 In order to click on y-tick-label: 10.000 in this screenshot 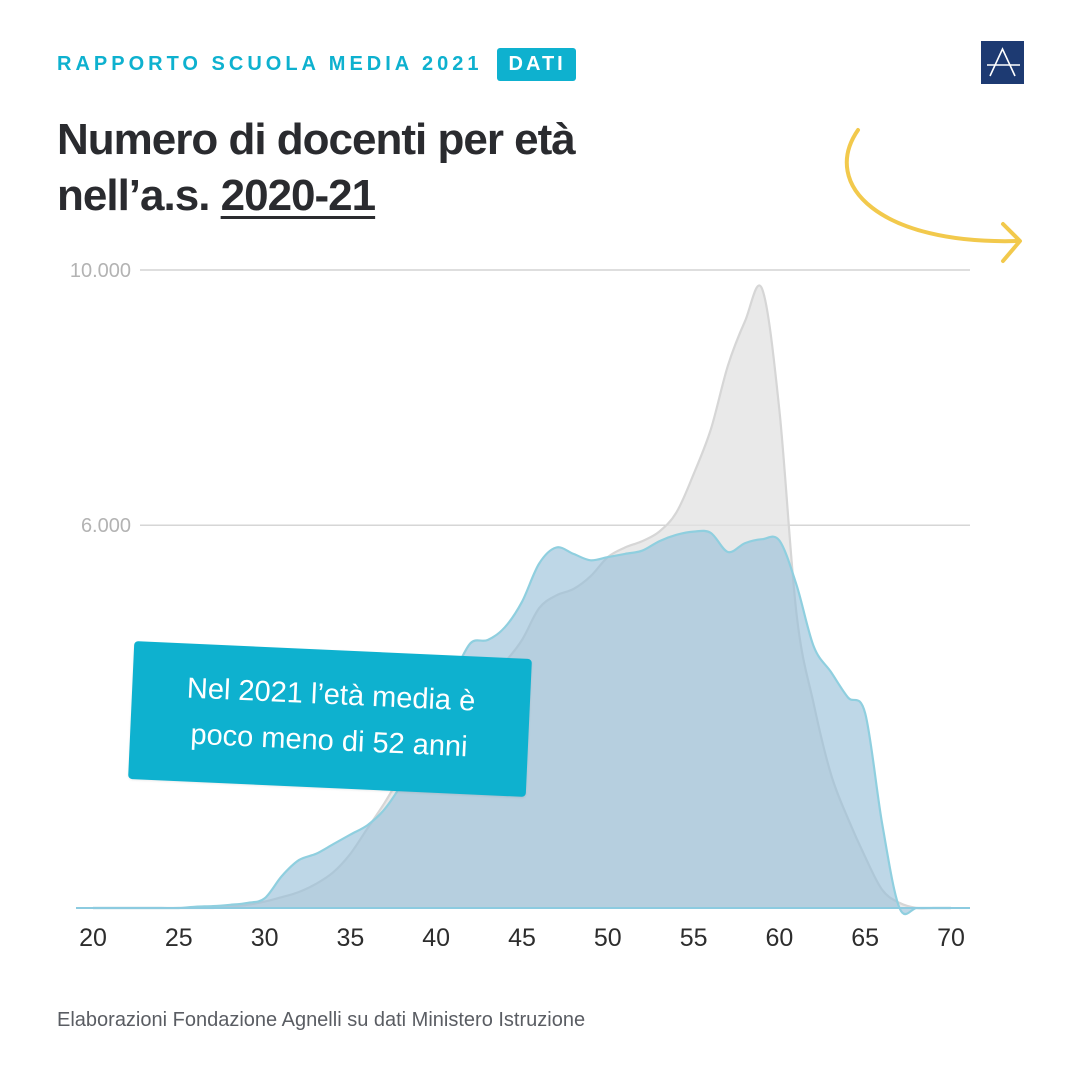, I will do `click(100, 271)`.